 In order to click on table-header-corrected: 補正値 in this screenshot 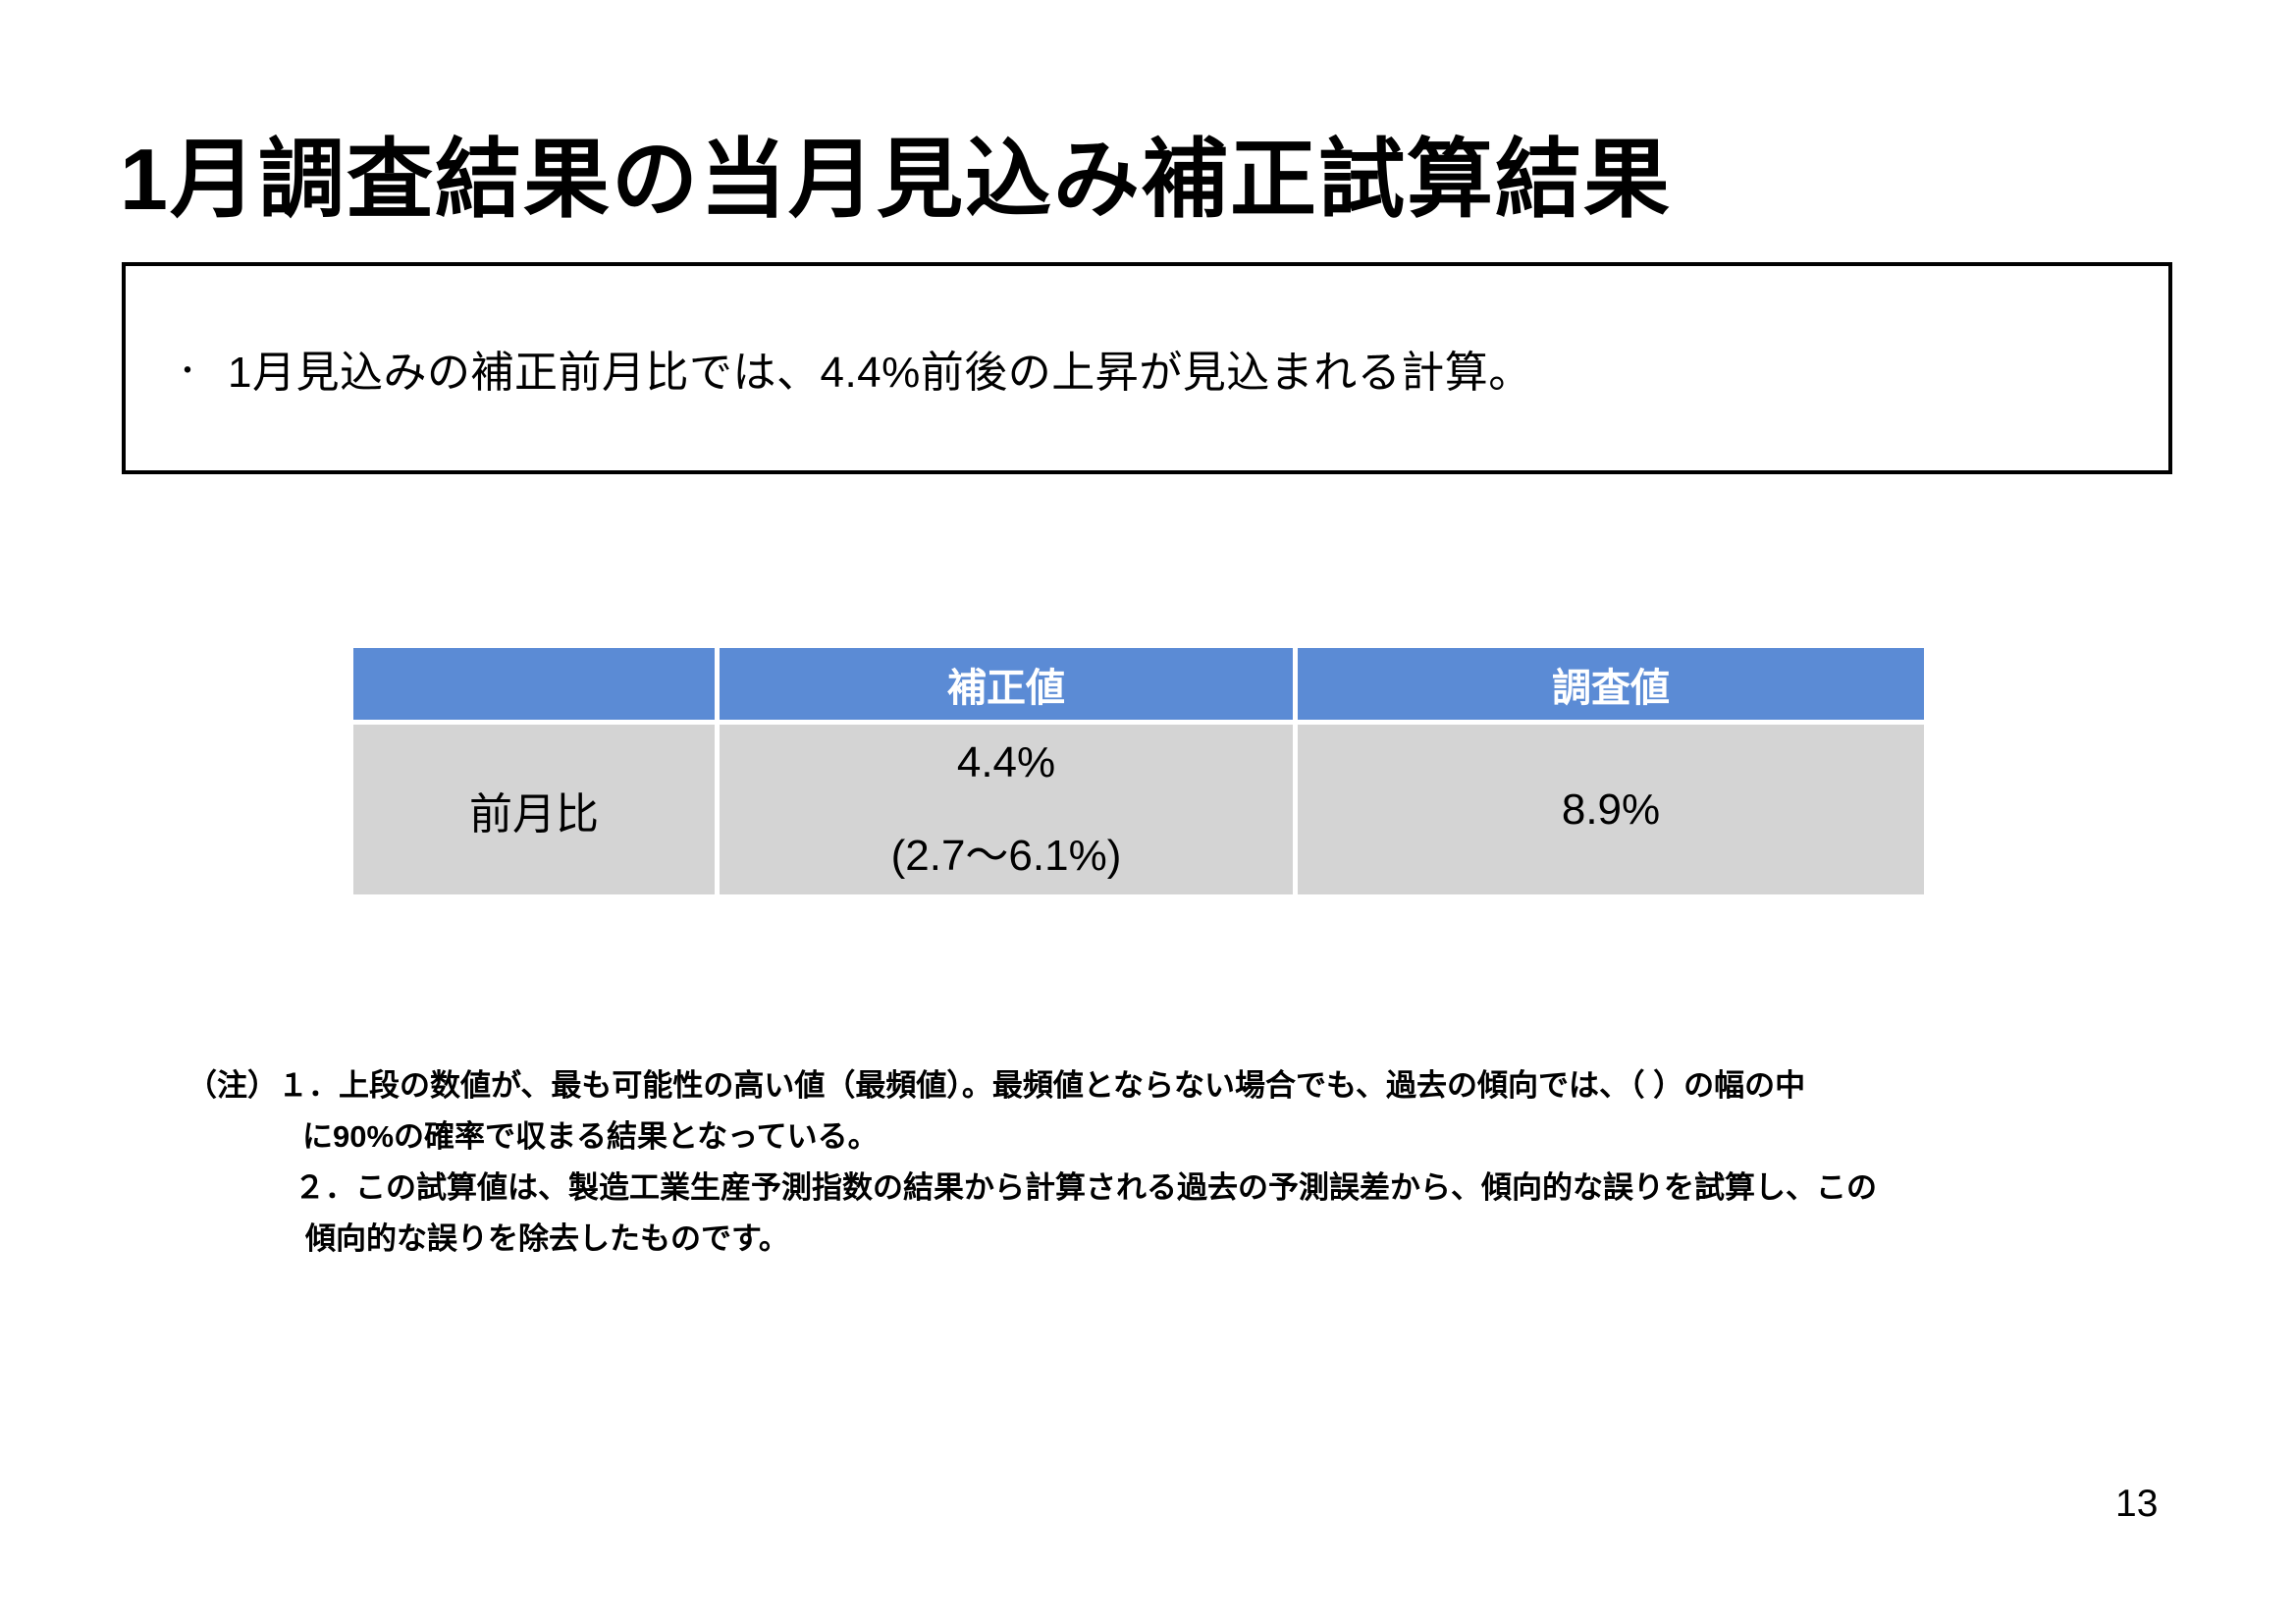, I will do `click(1006, 684)`.